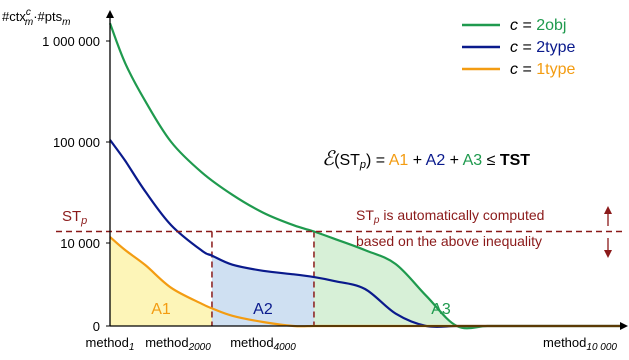  What do you see at coordinates (449, 241) in the screenshot?
I see `annotation-line2: based on the above inequality` at bounding box center [449, 241].